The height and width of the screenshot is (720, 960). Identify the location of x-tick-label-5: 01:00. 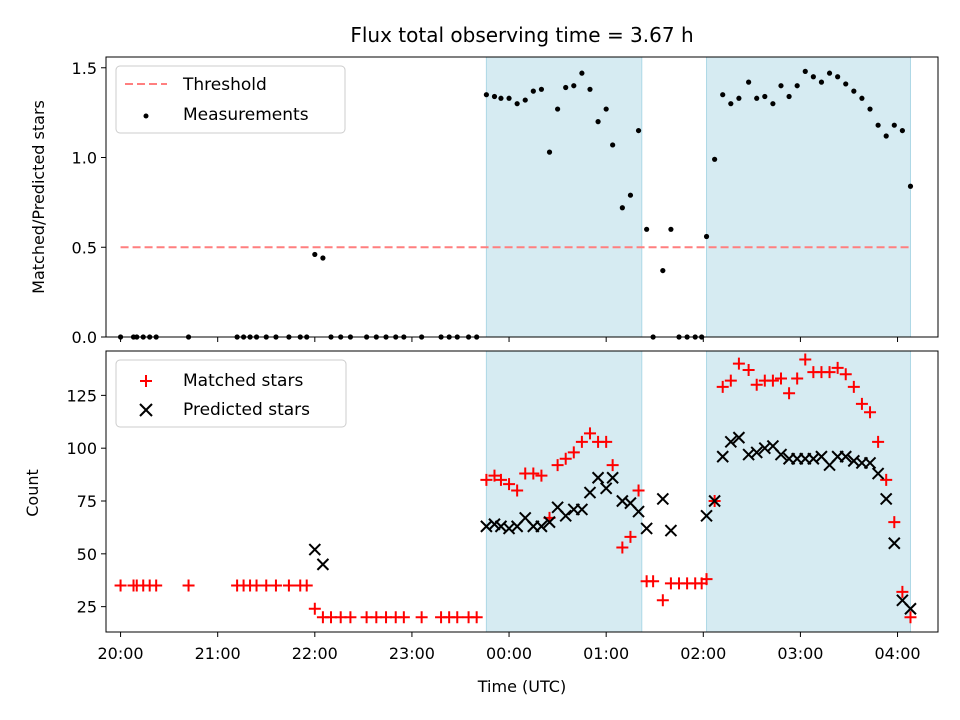
(606, 653).